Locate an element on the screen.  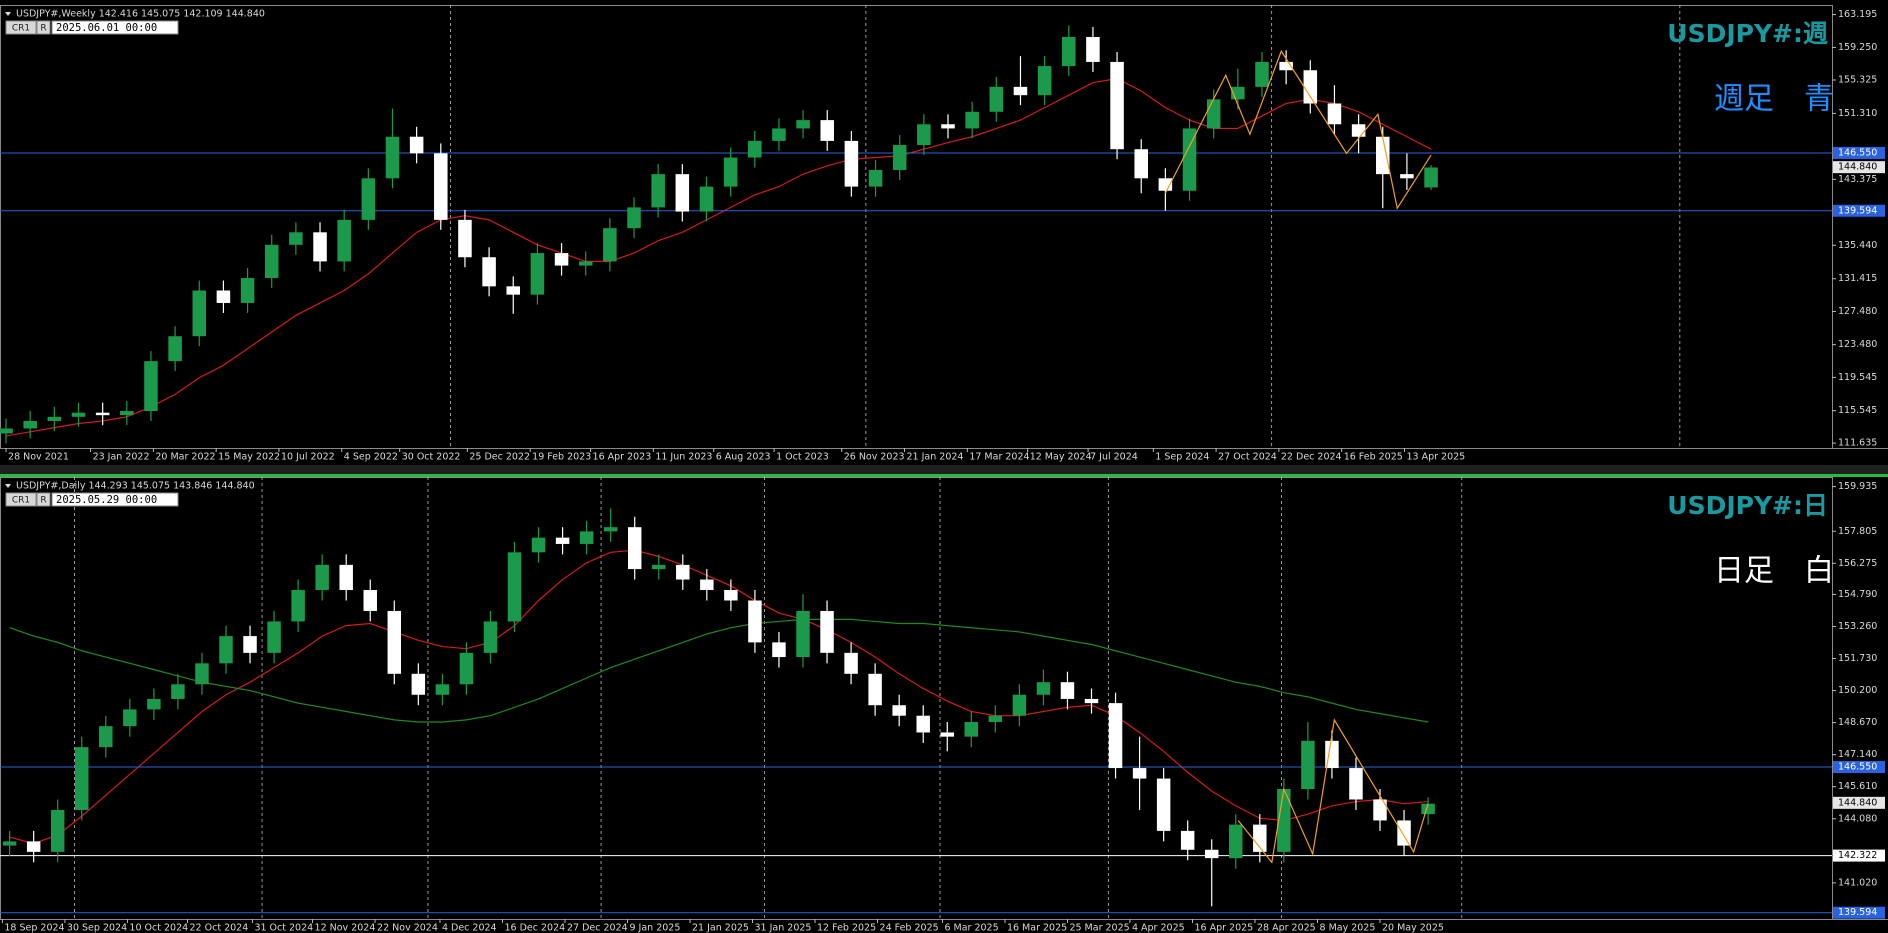
date-label: 2025.06.01 00:00 is located at coordinates (106, 28).